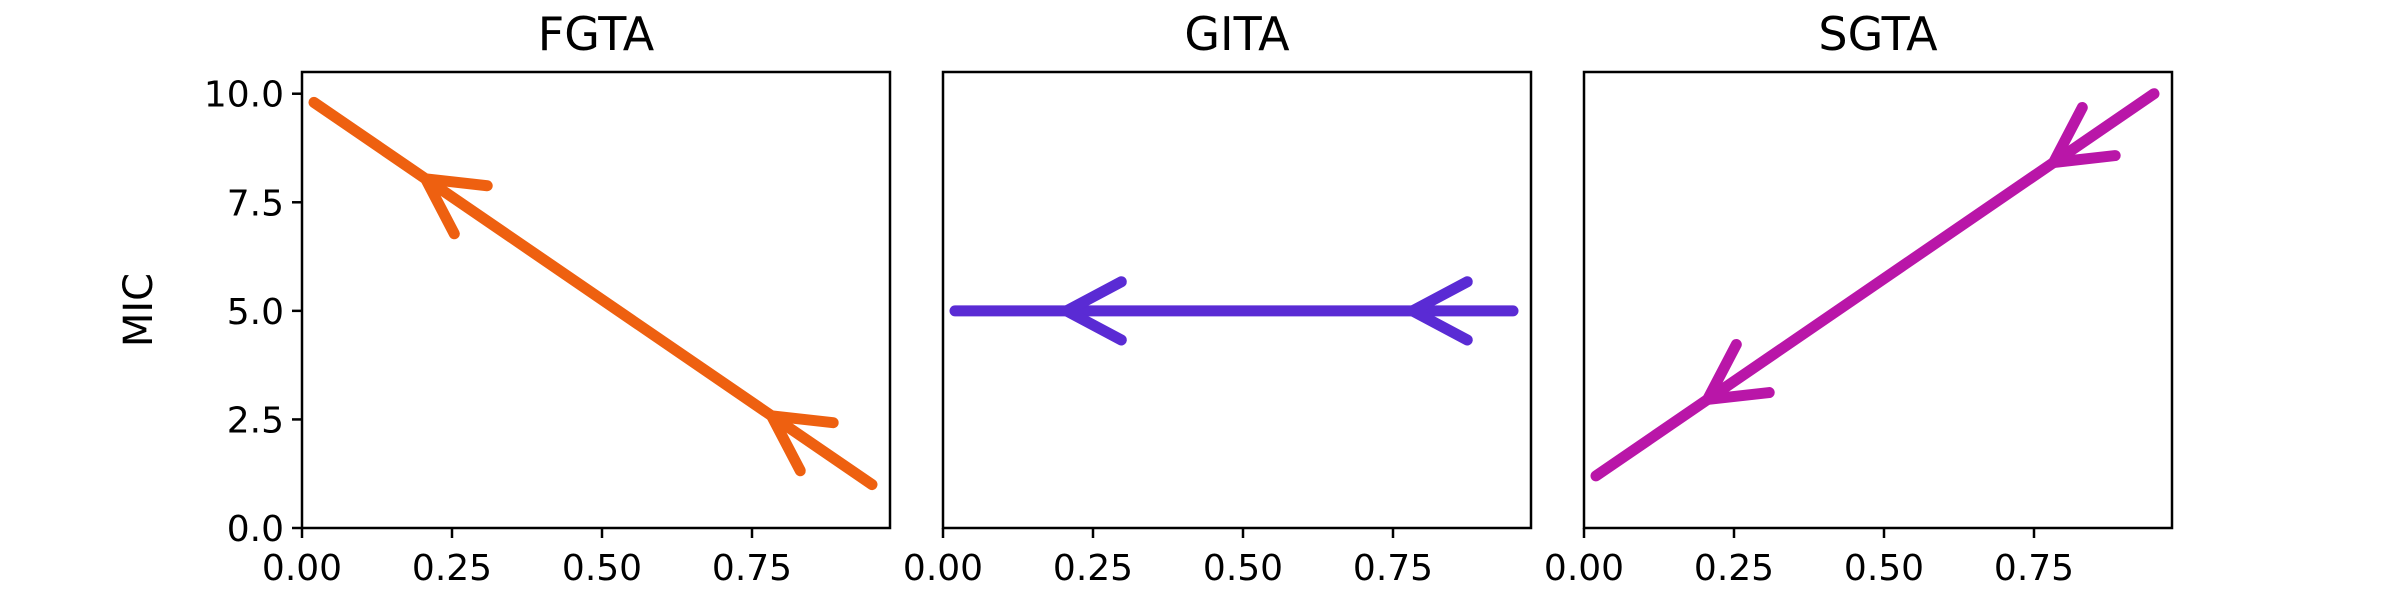 The width and height of the screenshot is (2400, 600). What do you see at coordinates (244, 95) in the screenshot?
I see `y-tick-label: 10.0` at bounding box center [244, 95].